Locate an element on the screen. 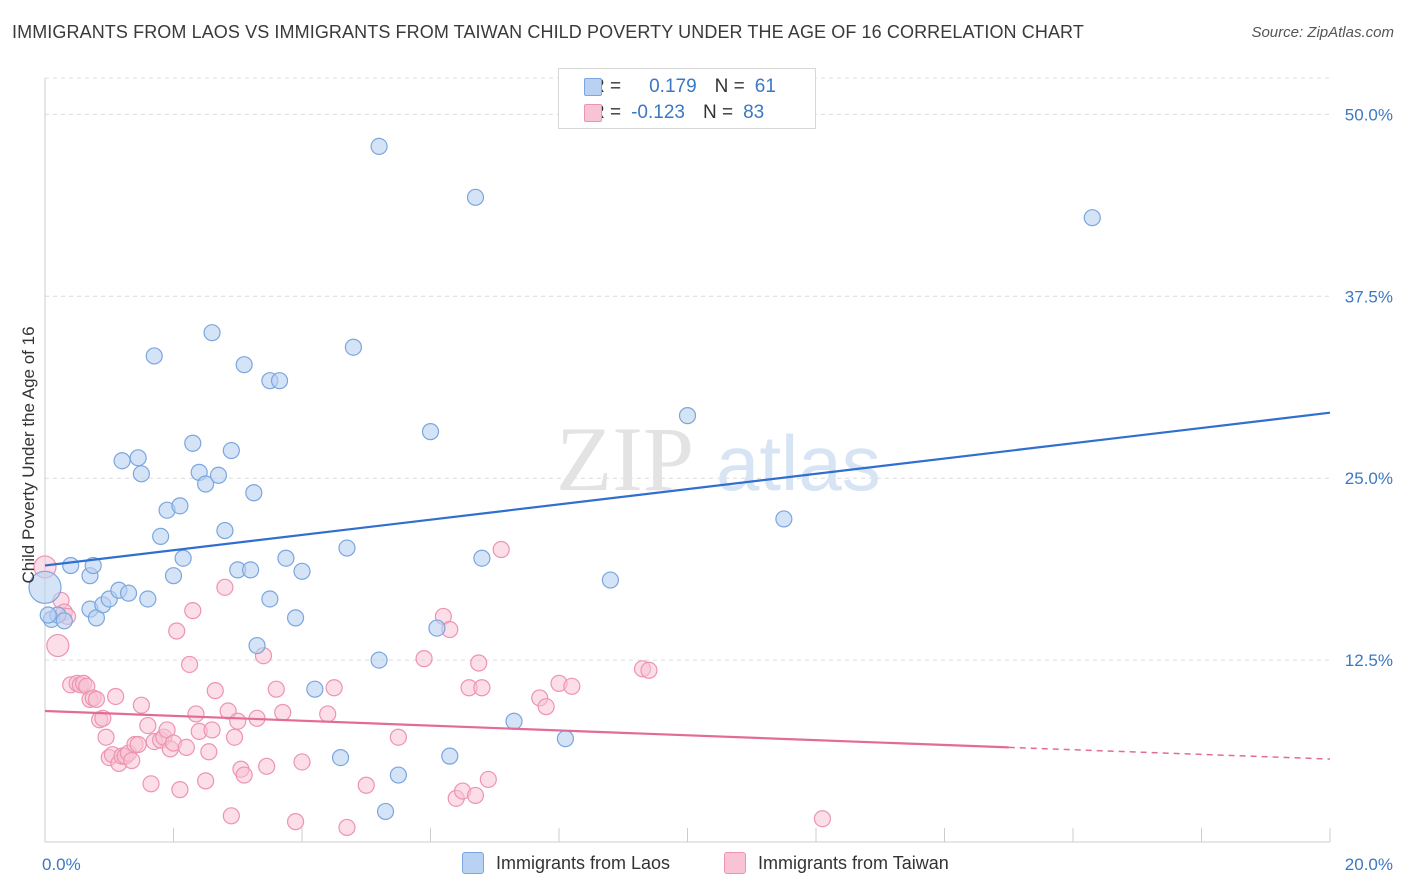 The height and width of the screenshot is (892, 1406). y-tick-label: 50.0% is located at coordinates (1369, 114).